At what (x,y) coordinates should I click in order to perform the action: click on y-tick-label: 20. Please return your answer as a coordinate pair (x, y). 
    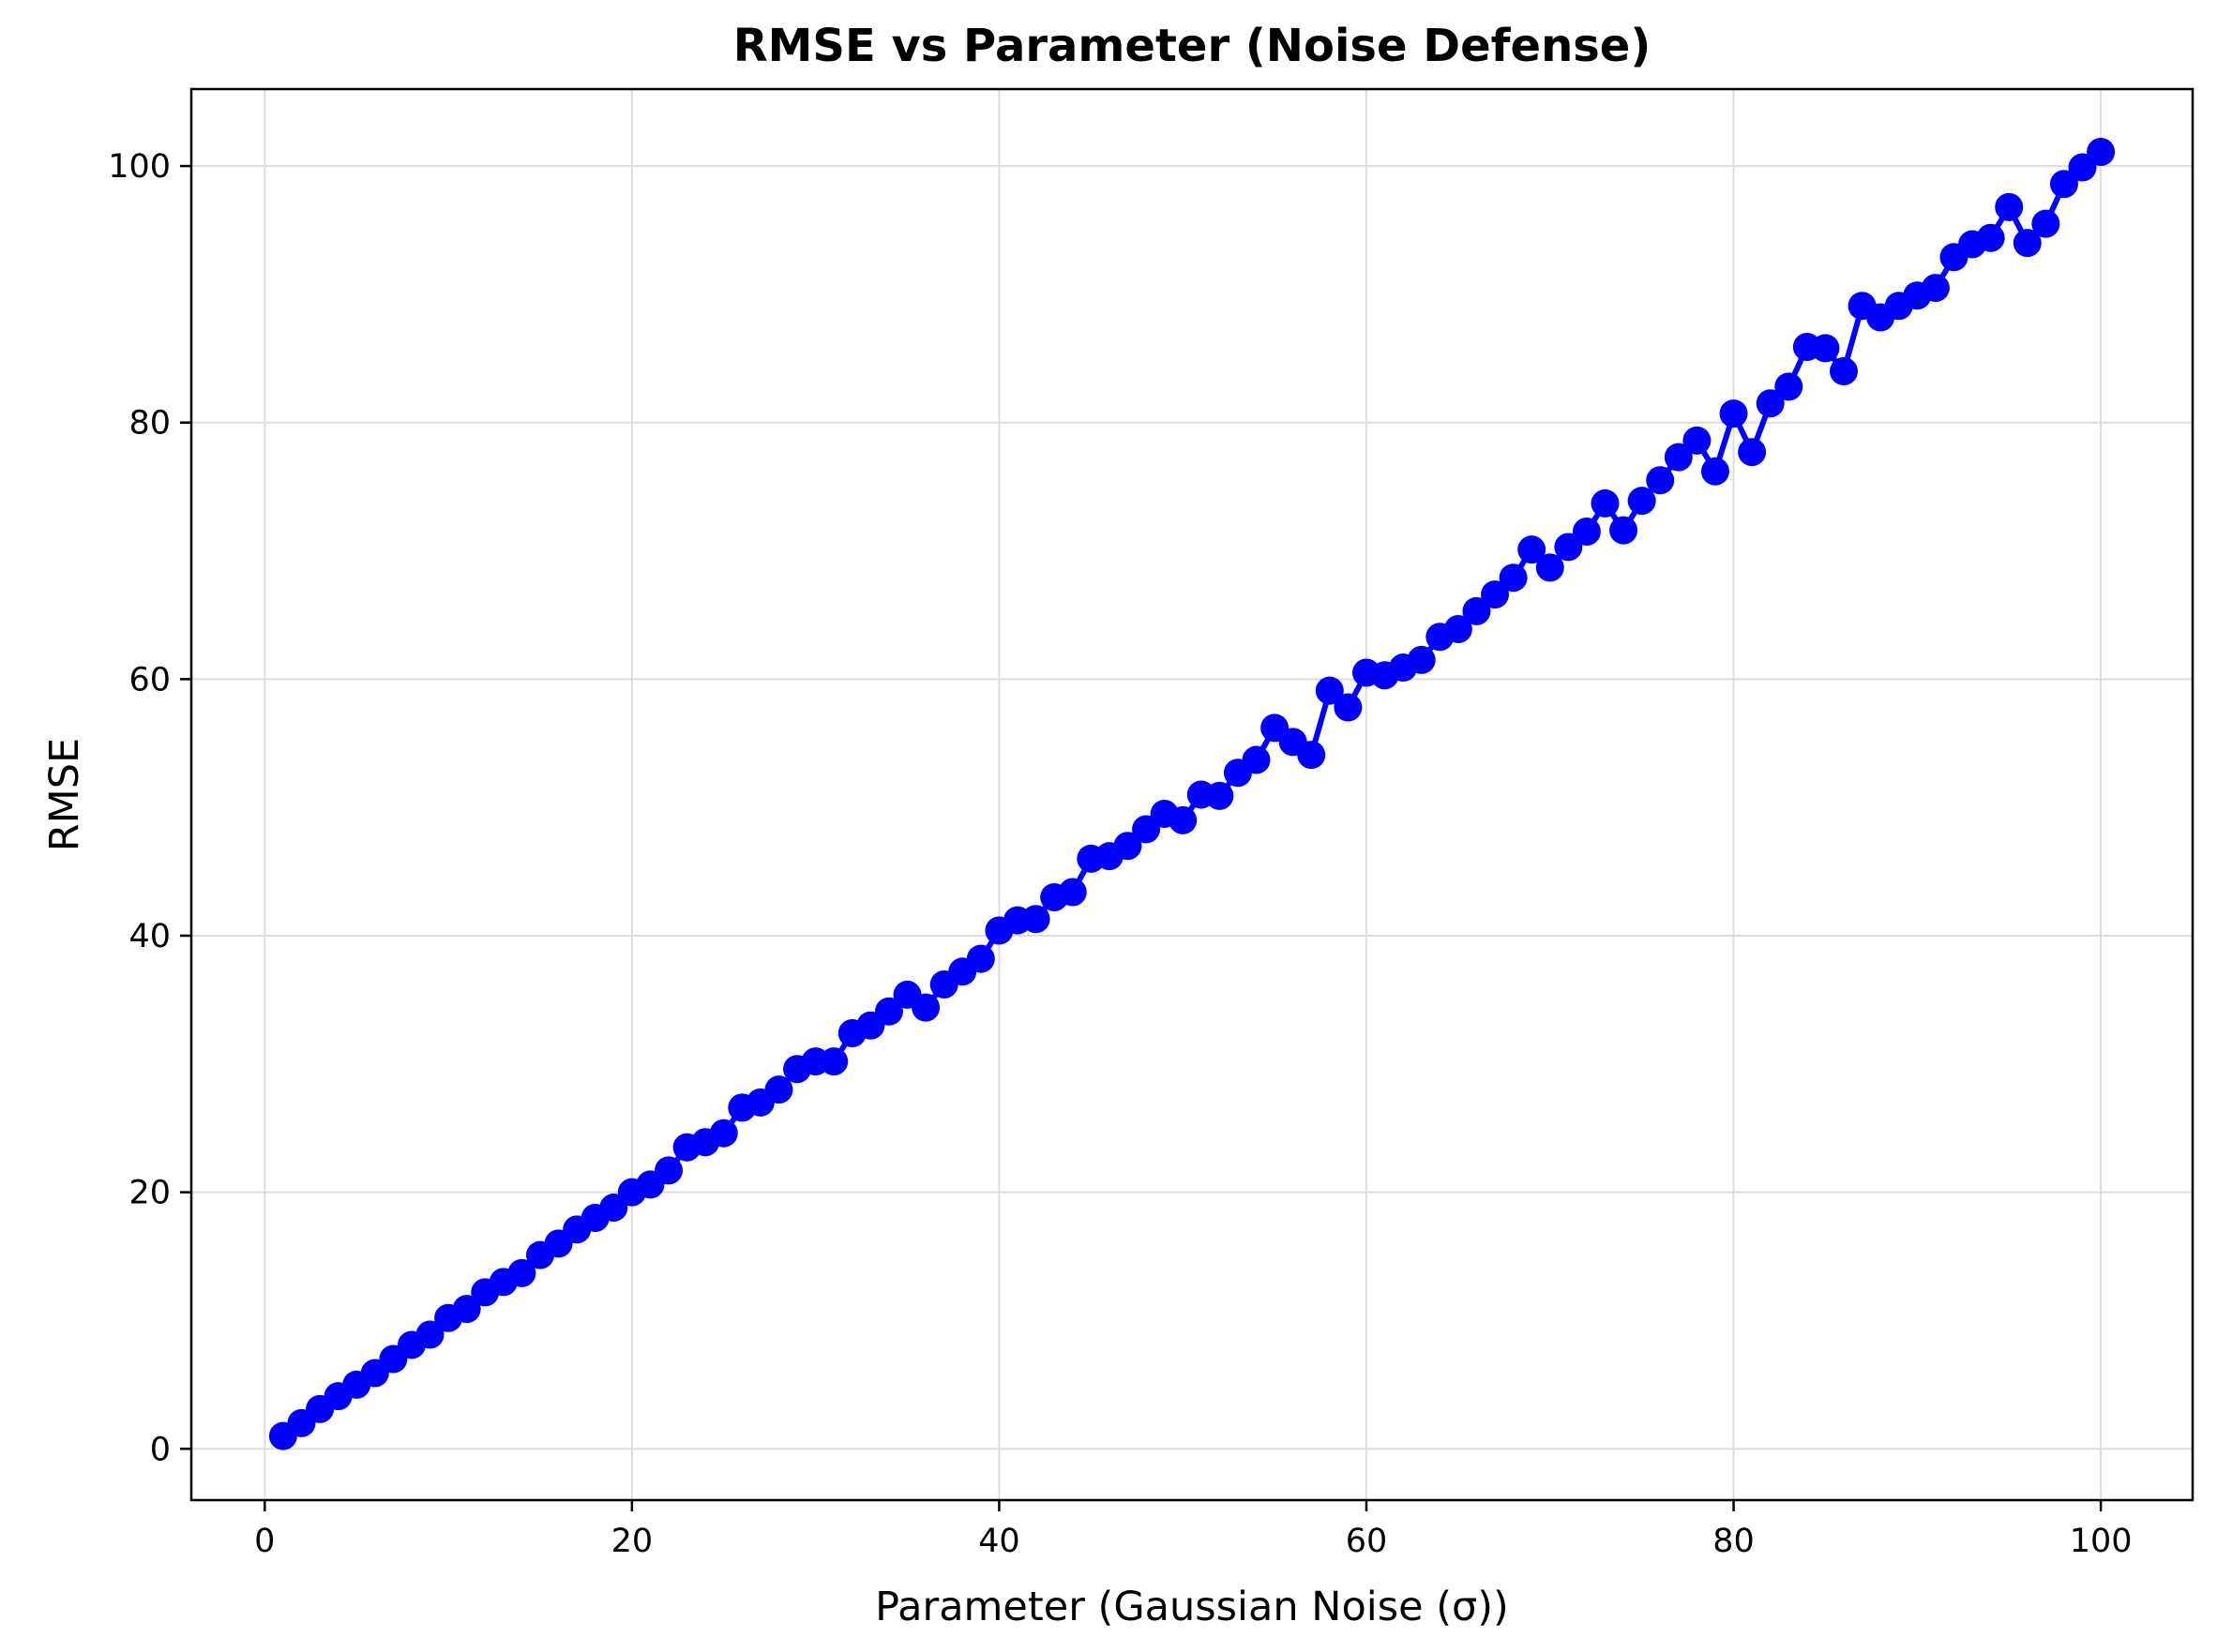
    Looking at the image, I should click on (149, 1193).